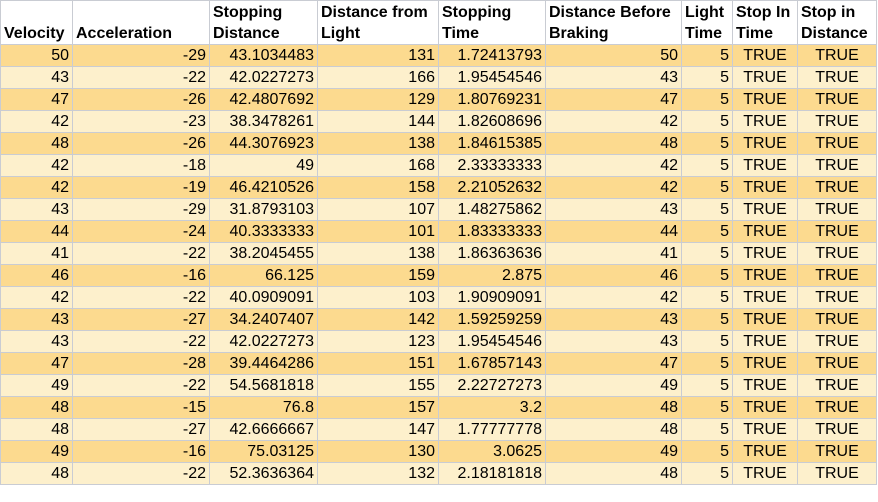  I want to click on cell-stopping-distance: 38.3478261, so click(263, 121).